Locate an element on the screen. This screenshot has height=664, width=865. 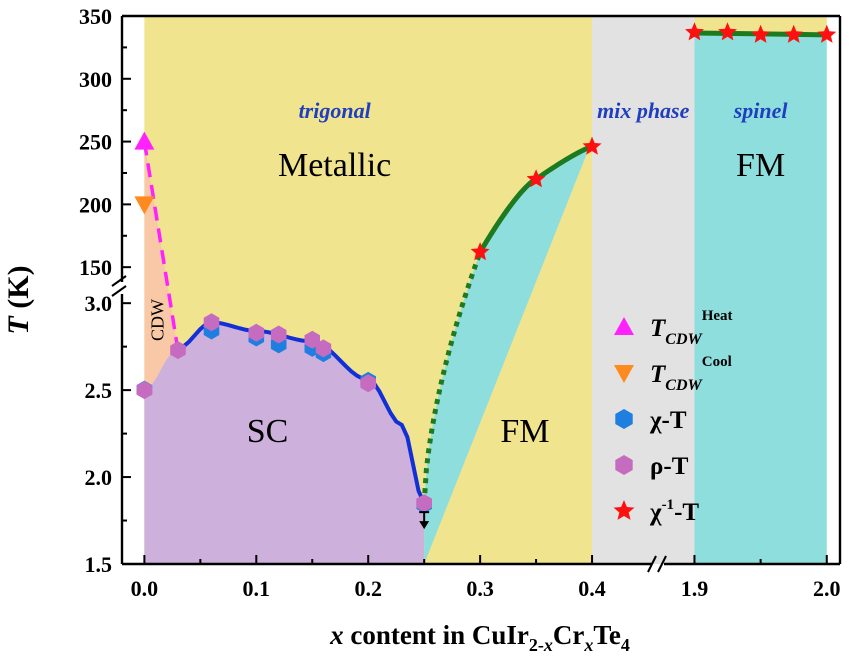
label-trigonal: trigonal is located at coordinates (335, 110).